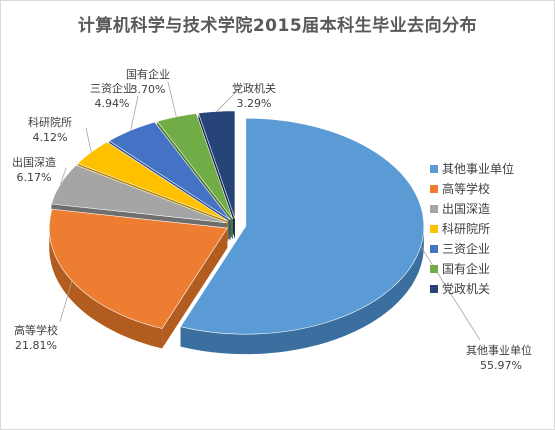 This screenshot has height=430, width=555. What do you see at coordinates (34, 177) in the screenshot?
I see `data-label-value-3: 6.17%` at bounding box center [34, 177].